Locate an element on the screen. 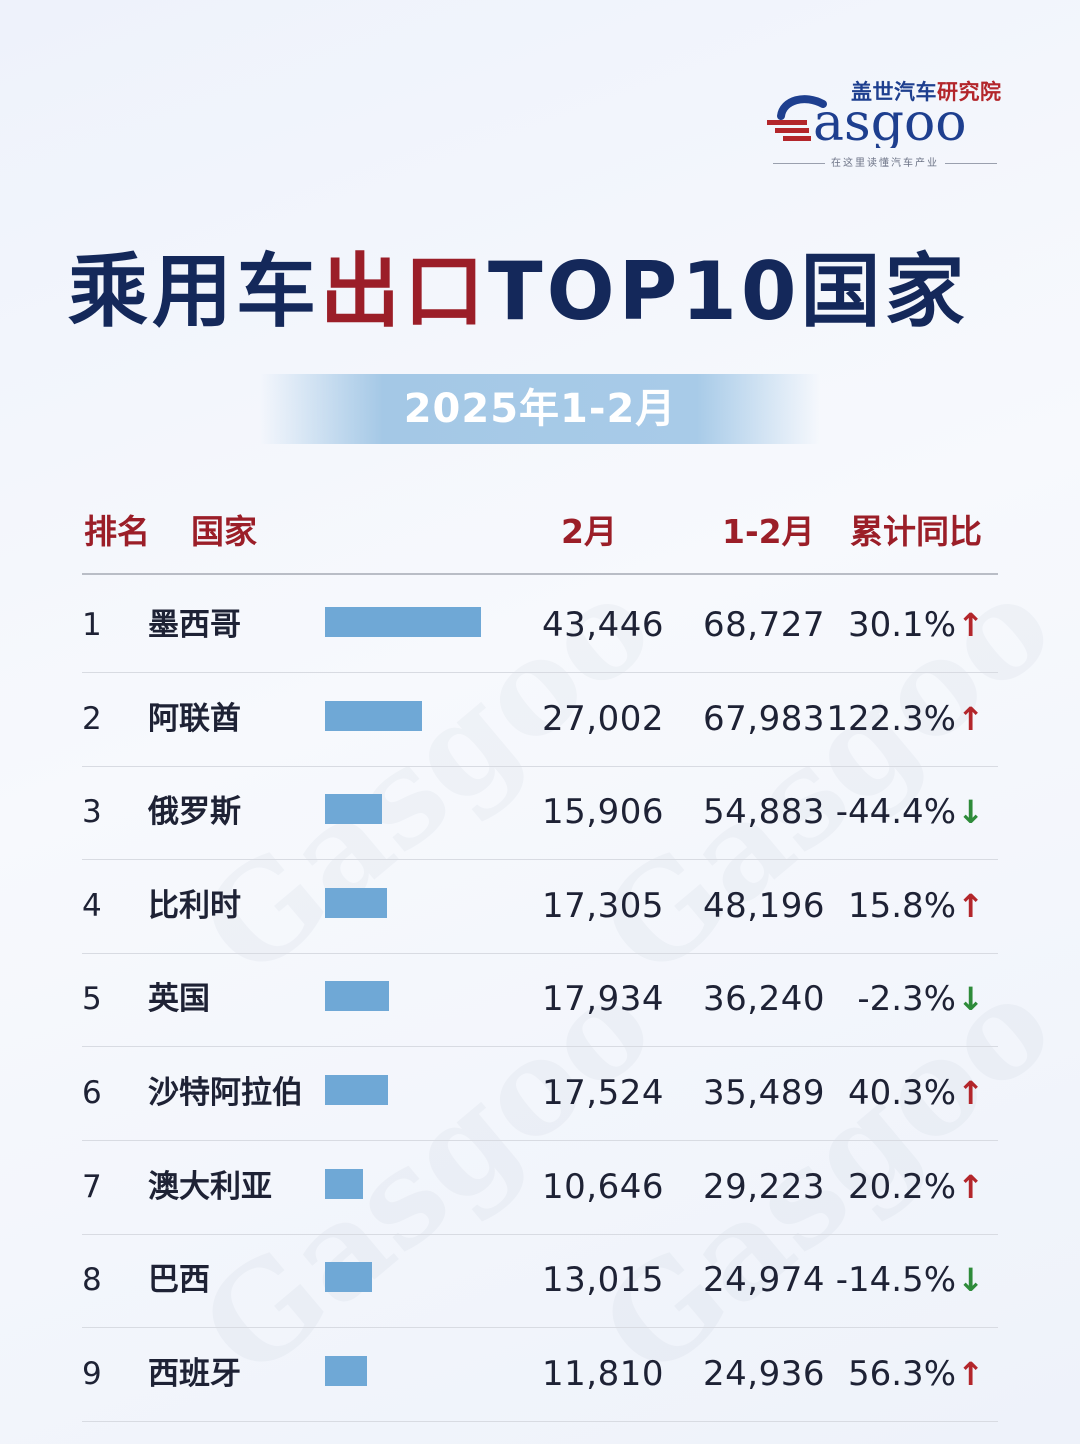  feb-value-cell: 17,934 is located at coordinates (603, 999).